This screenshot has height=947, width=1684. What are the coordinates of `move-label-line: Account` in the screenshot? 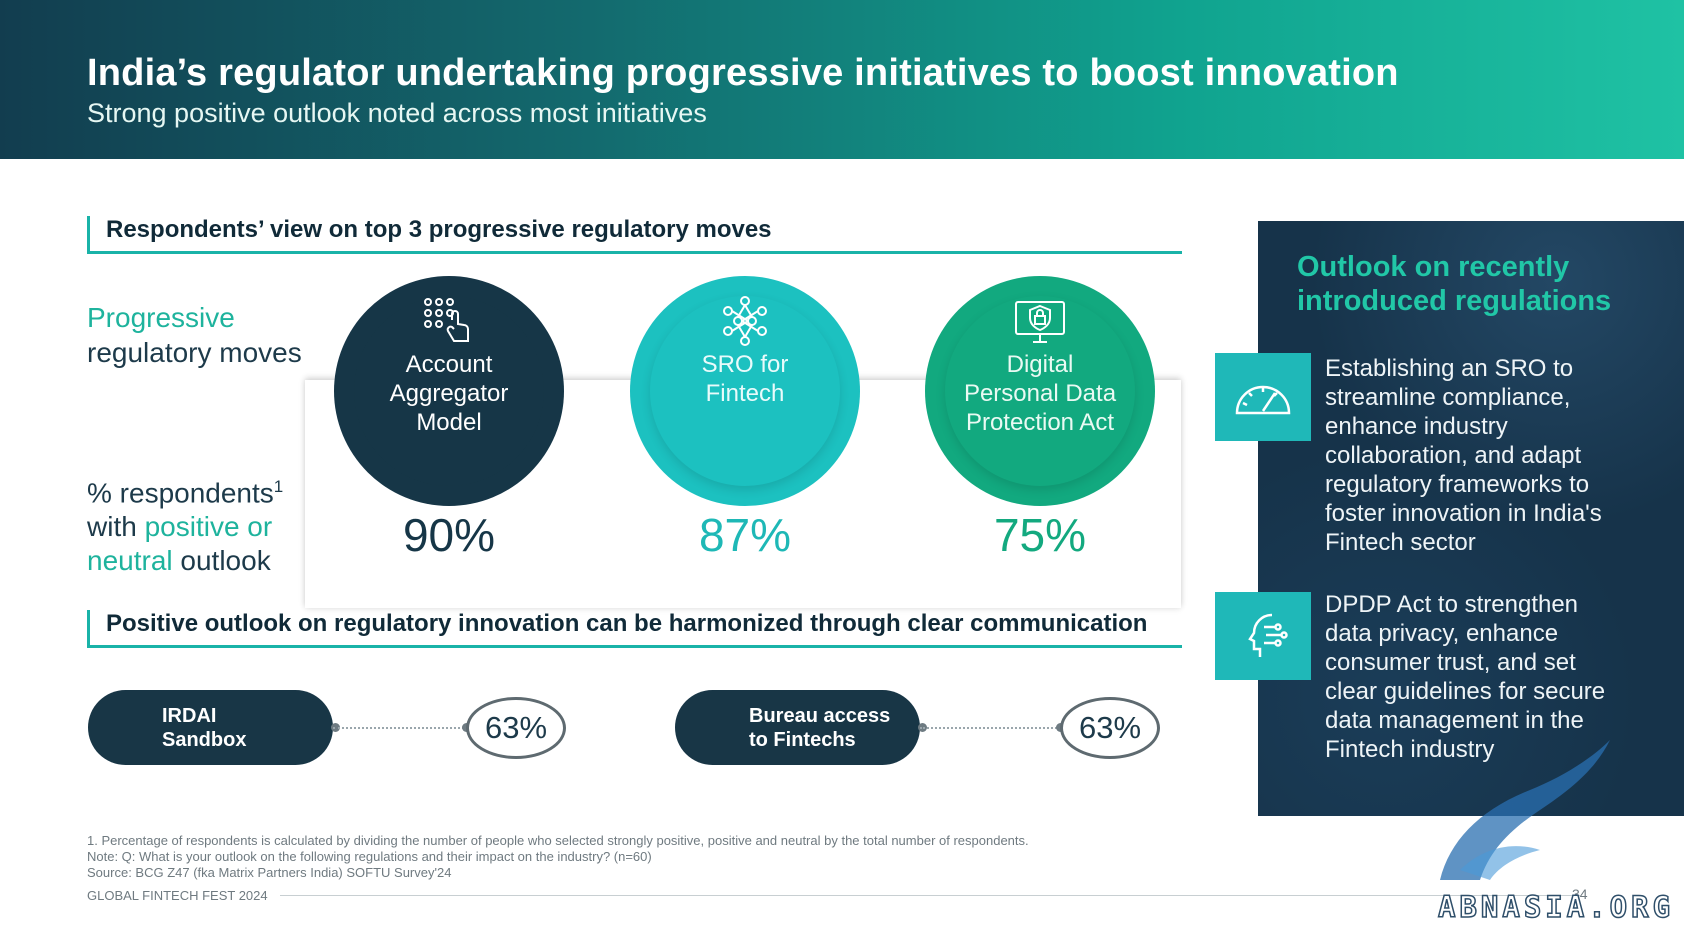 It's located at (449, 364).